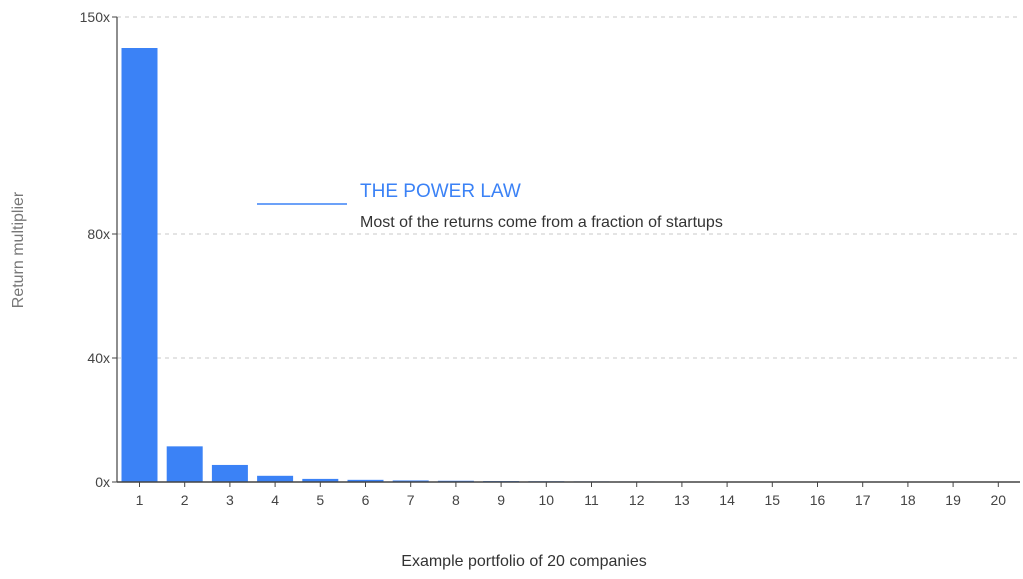  I want to click on x-tick-label: 20, so click(999, 500).